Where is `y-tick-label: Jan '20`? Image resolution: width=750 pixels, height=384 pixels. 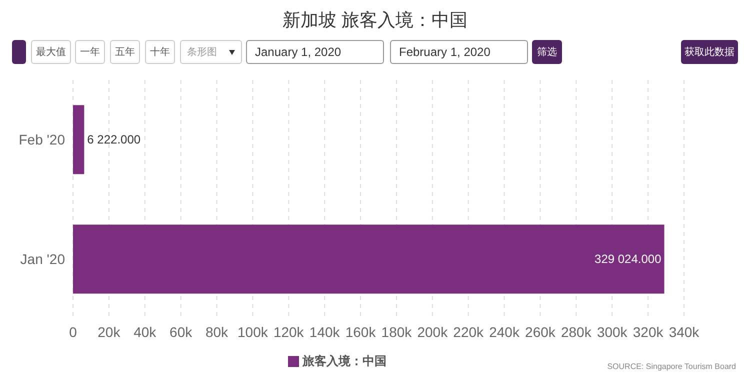 y-tick-label: Jan '20 is located at coordinates (43, 259).